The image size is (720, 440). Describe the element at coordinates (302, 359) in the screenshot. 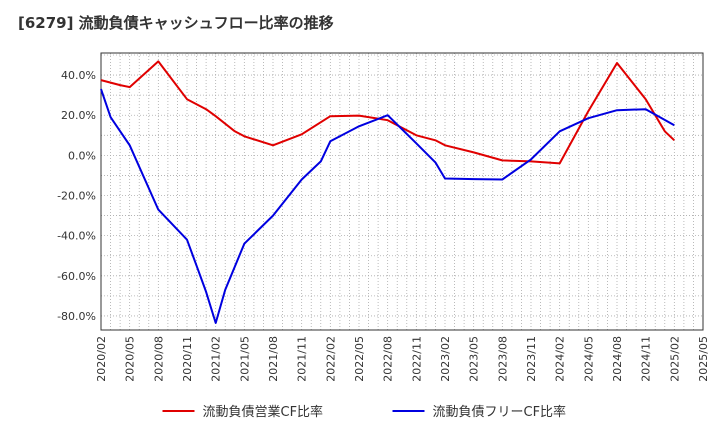

I see `x-tick-label: 2021/11` at that location.